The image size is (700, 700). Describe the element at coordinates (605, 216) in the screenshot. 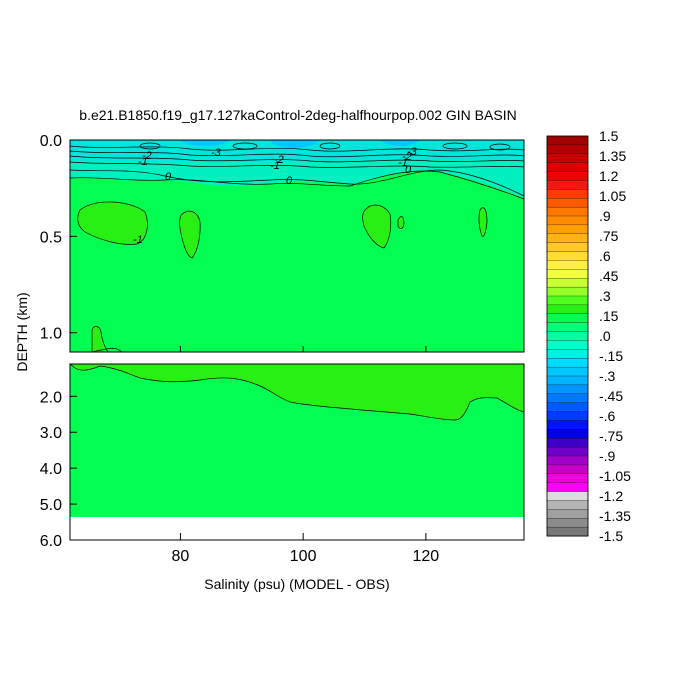

I see `colorbar-label: .9` at that location.